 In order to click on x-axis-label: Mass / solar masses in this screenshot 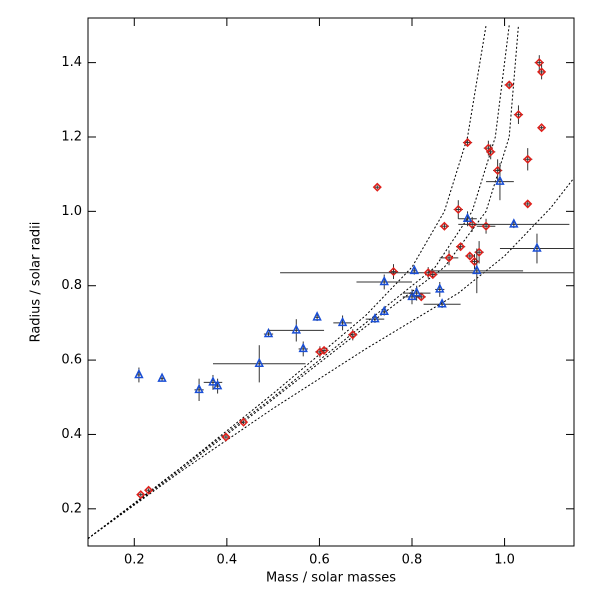, I will do `click(331, 578)`.